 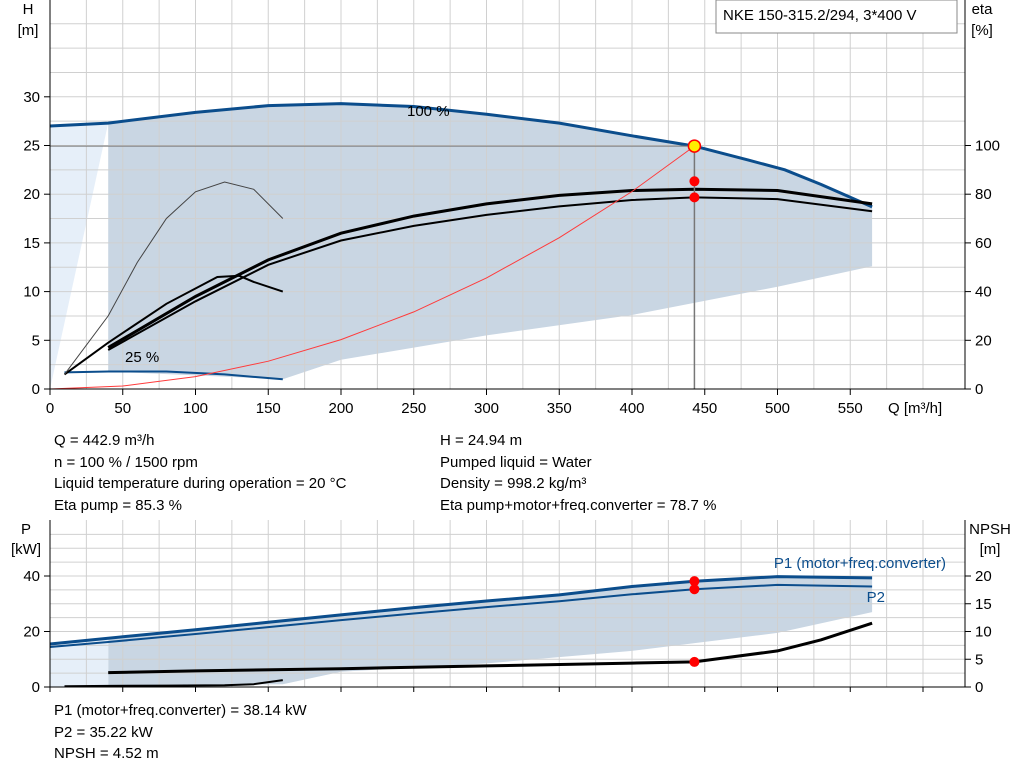 What do you see at coordinates (987, 146) in the screenshot?
I see `y-right-tick-label: 100` at bounding box center [987, 146].